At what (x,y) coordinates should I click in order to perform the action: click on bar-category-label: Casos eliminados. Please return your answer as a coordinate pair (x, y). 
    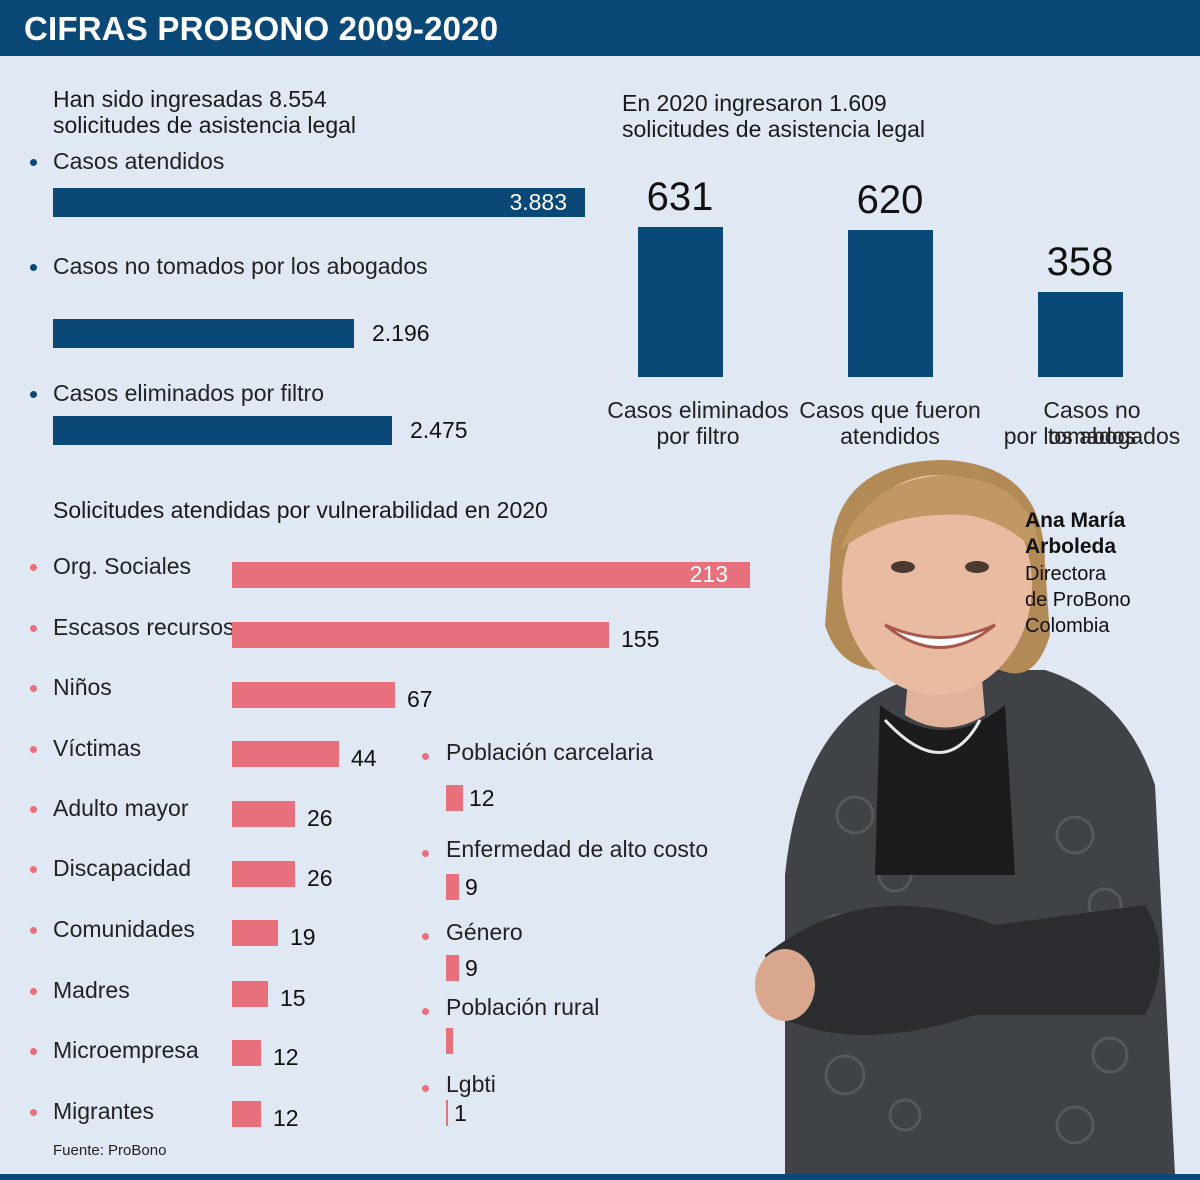
    Looking at the image, I should click on (698, 410).